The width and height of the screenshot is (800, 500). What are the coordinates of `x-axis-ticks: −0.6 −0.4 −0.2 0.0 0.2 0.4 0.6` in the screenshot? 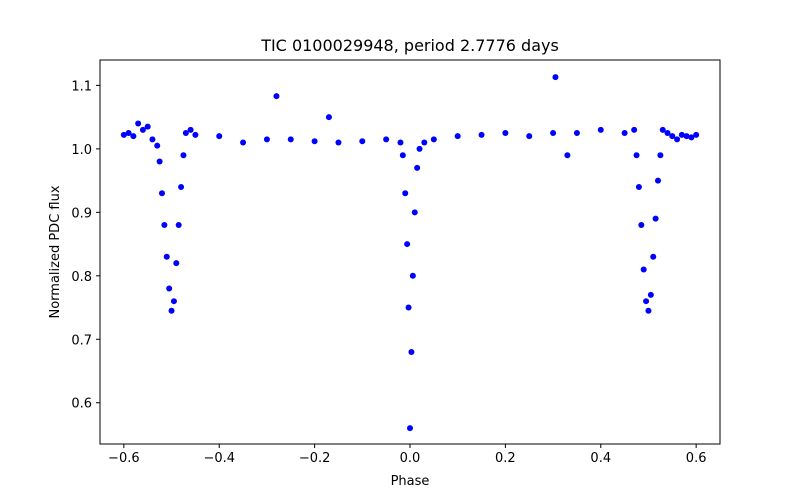 It's located at (407, 455).